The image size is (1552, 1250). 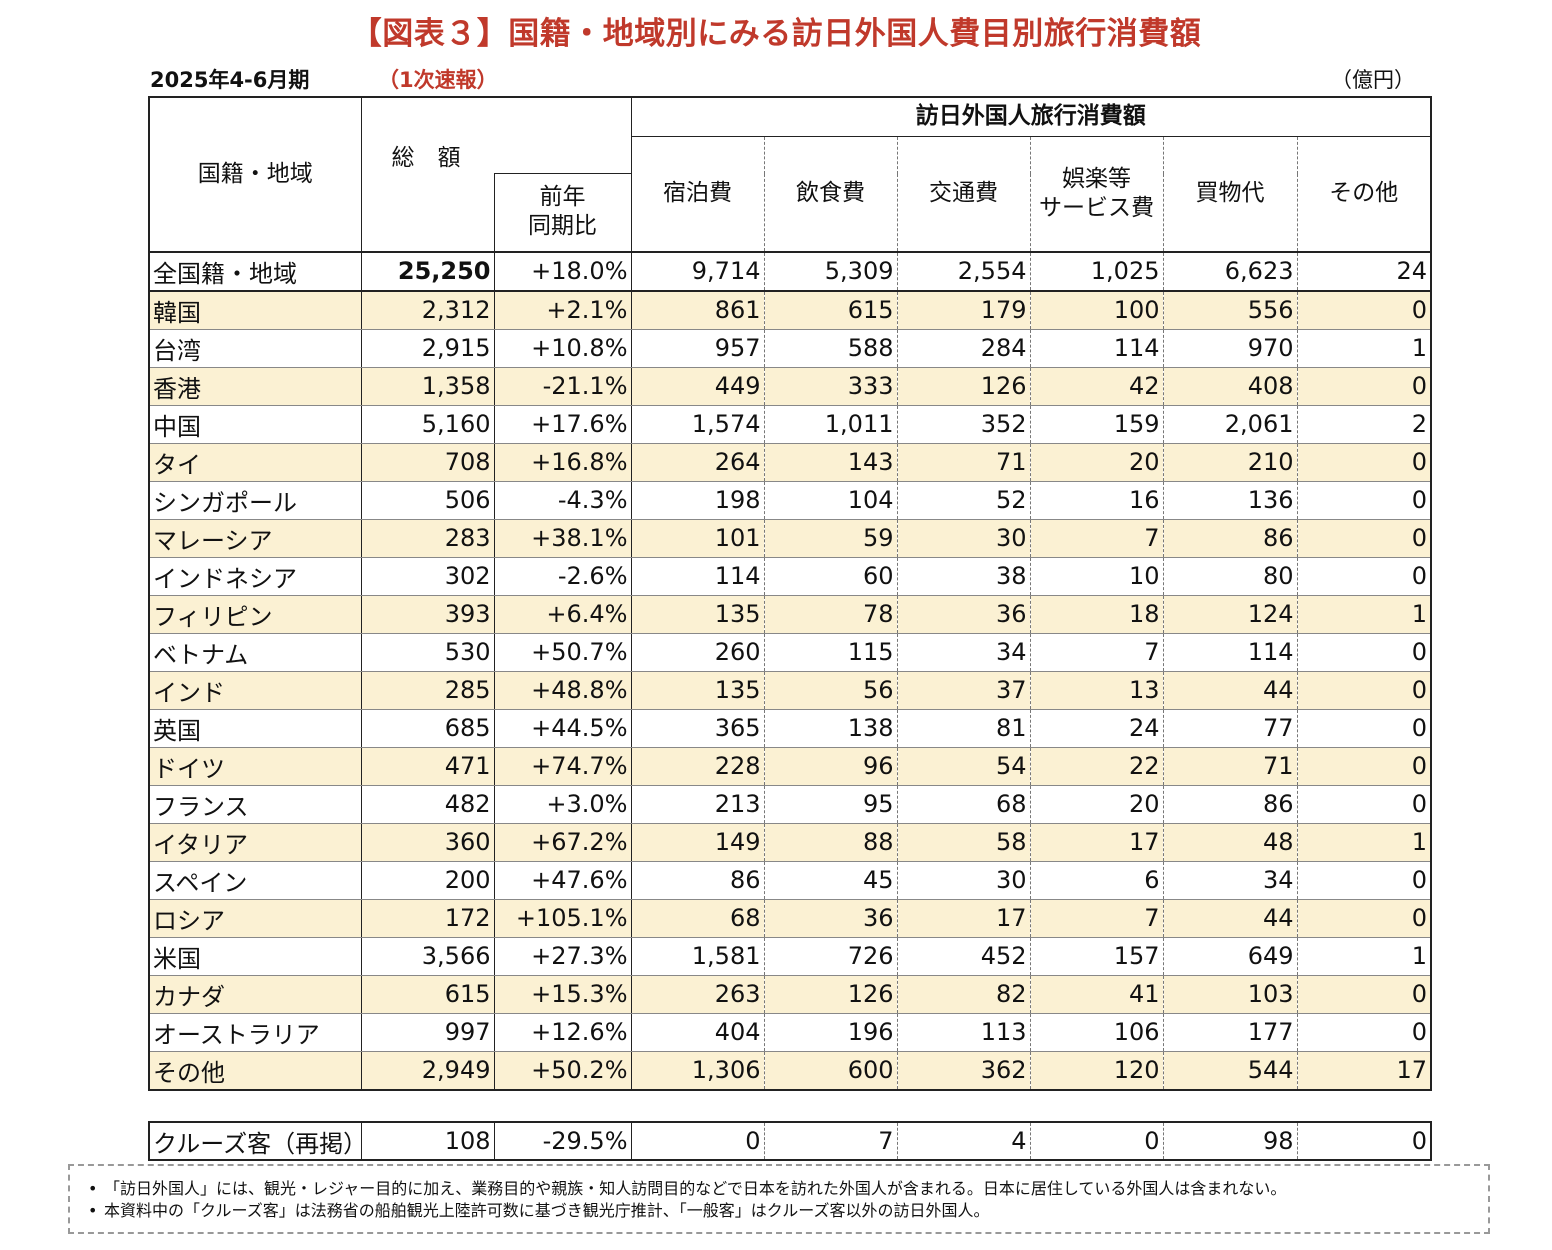 What do you see at coordinates (255, 576) in the screenshot?
I see `cell-name: インドネシア` at bounding box center [255, 576].